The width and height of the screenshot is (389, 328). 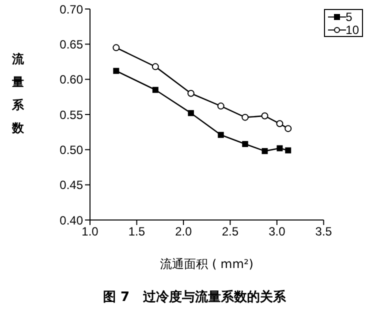 What do you see at coordinates (72, 44) in the screenshot?
I see `y-tick-label: 0.65` at bounding box center [72, 44].